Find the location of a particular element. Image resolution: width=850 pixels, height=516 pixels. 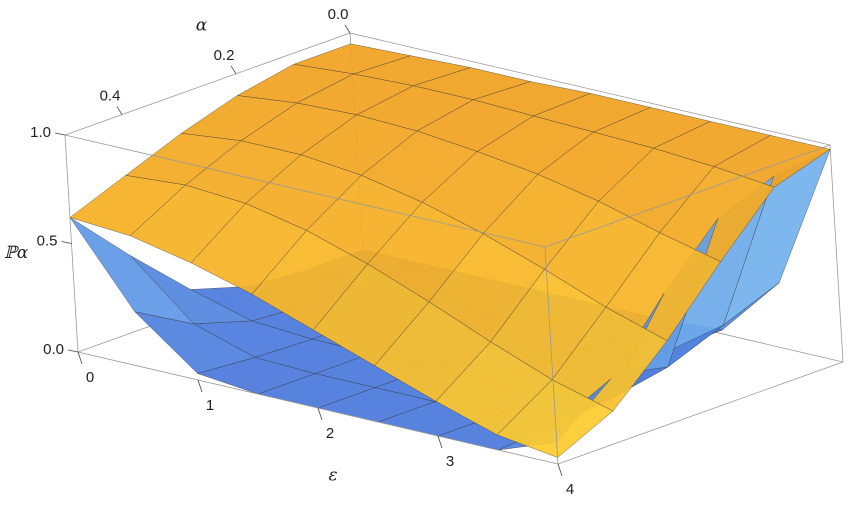

x-tick-label: 4 is located at coordinates (570, 489).